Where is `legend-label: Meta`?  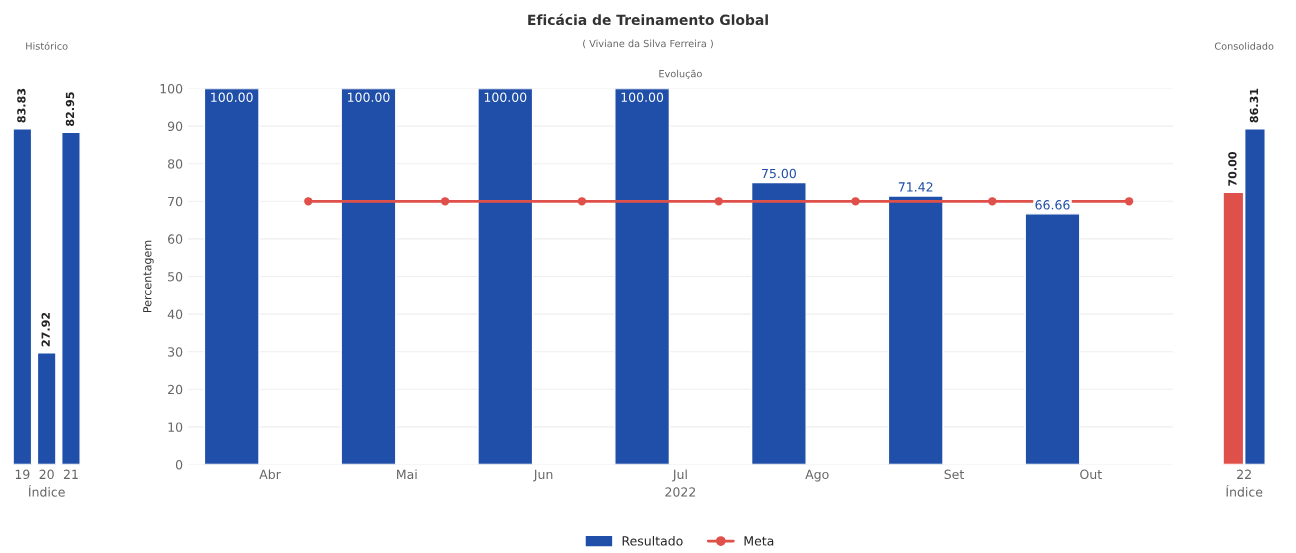 legend-label: Meta is located at coordinates (759, 541).